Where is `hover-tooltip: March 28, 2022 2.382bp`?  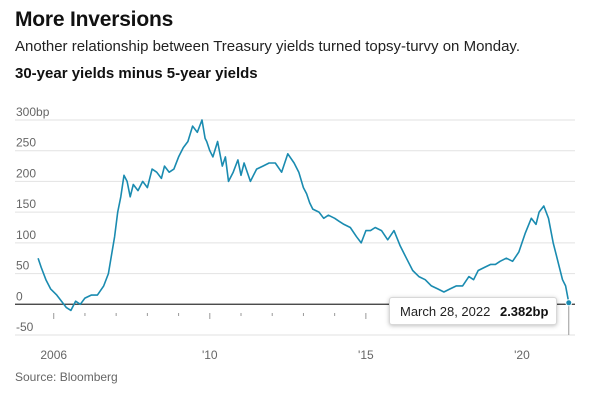
hover-tooltip: March 28, 2022 2.382bp is located at coordinates (473, 311).